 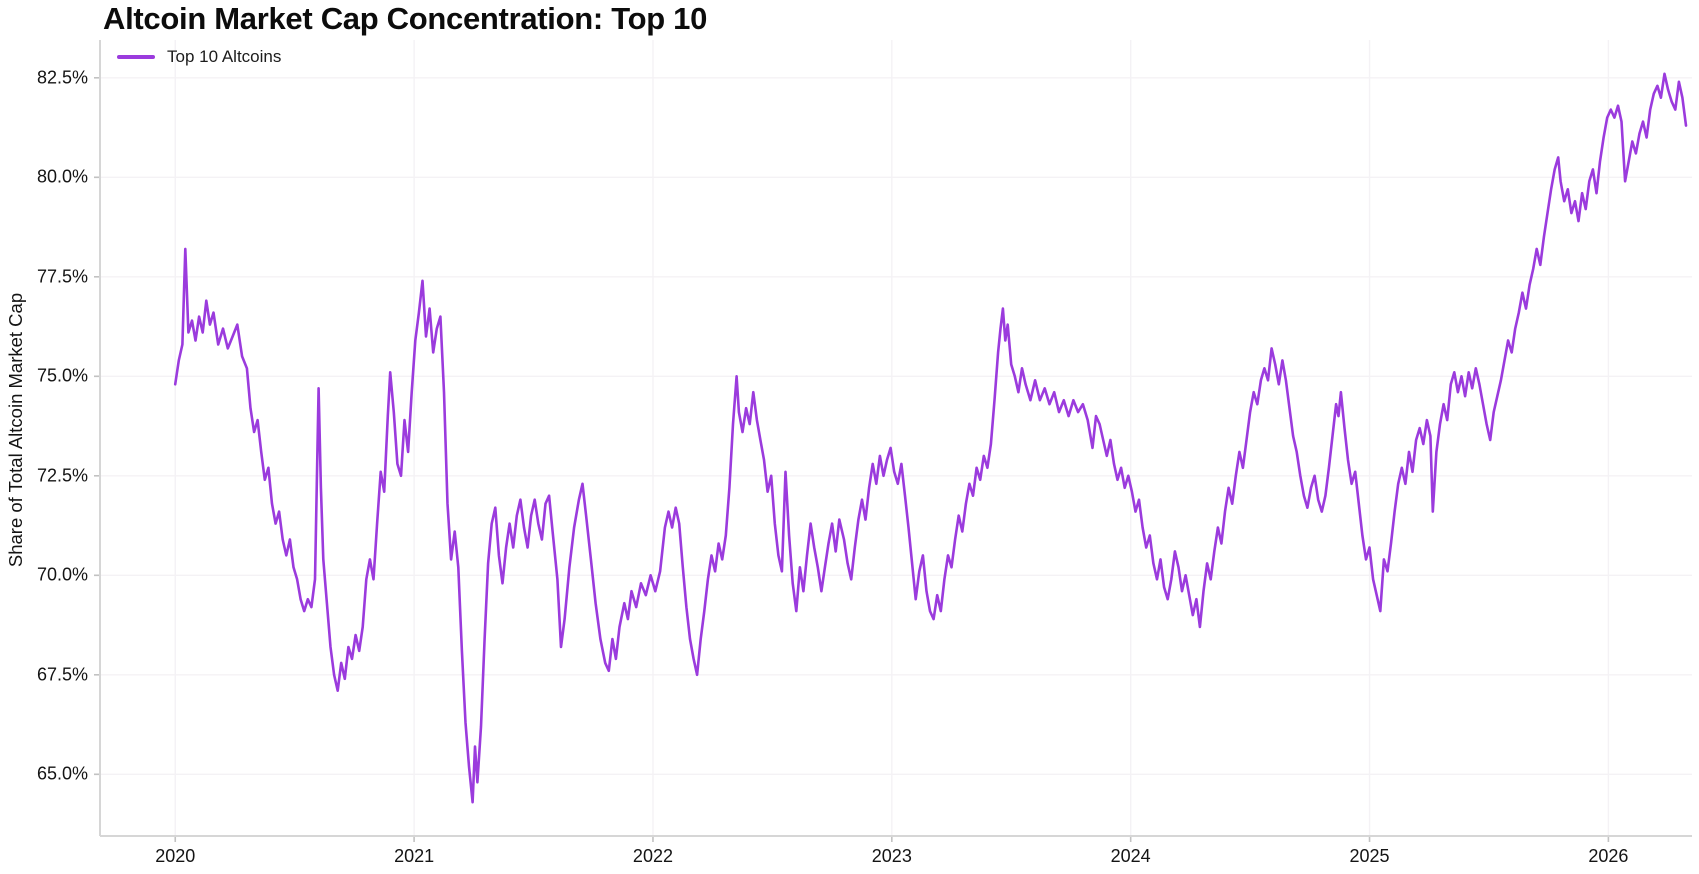 What do you see at coordinates (62, 674) in the screenshot?
I see `y-tick-label: 67.5%` at bounding box center [62, 674].